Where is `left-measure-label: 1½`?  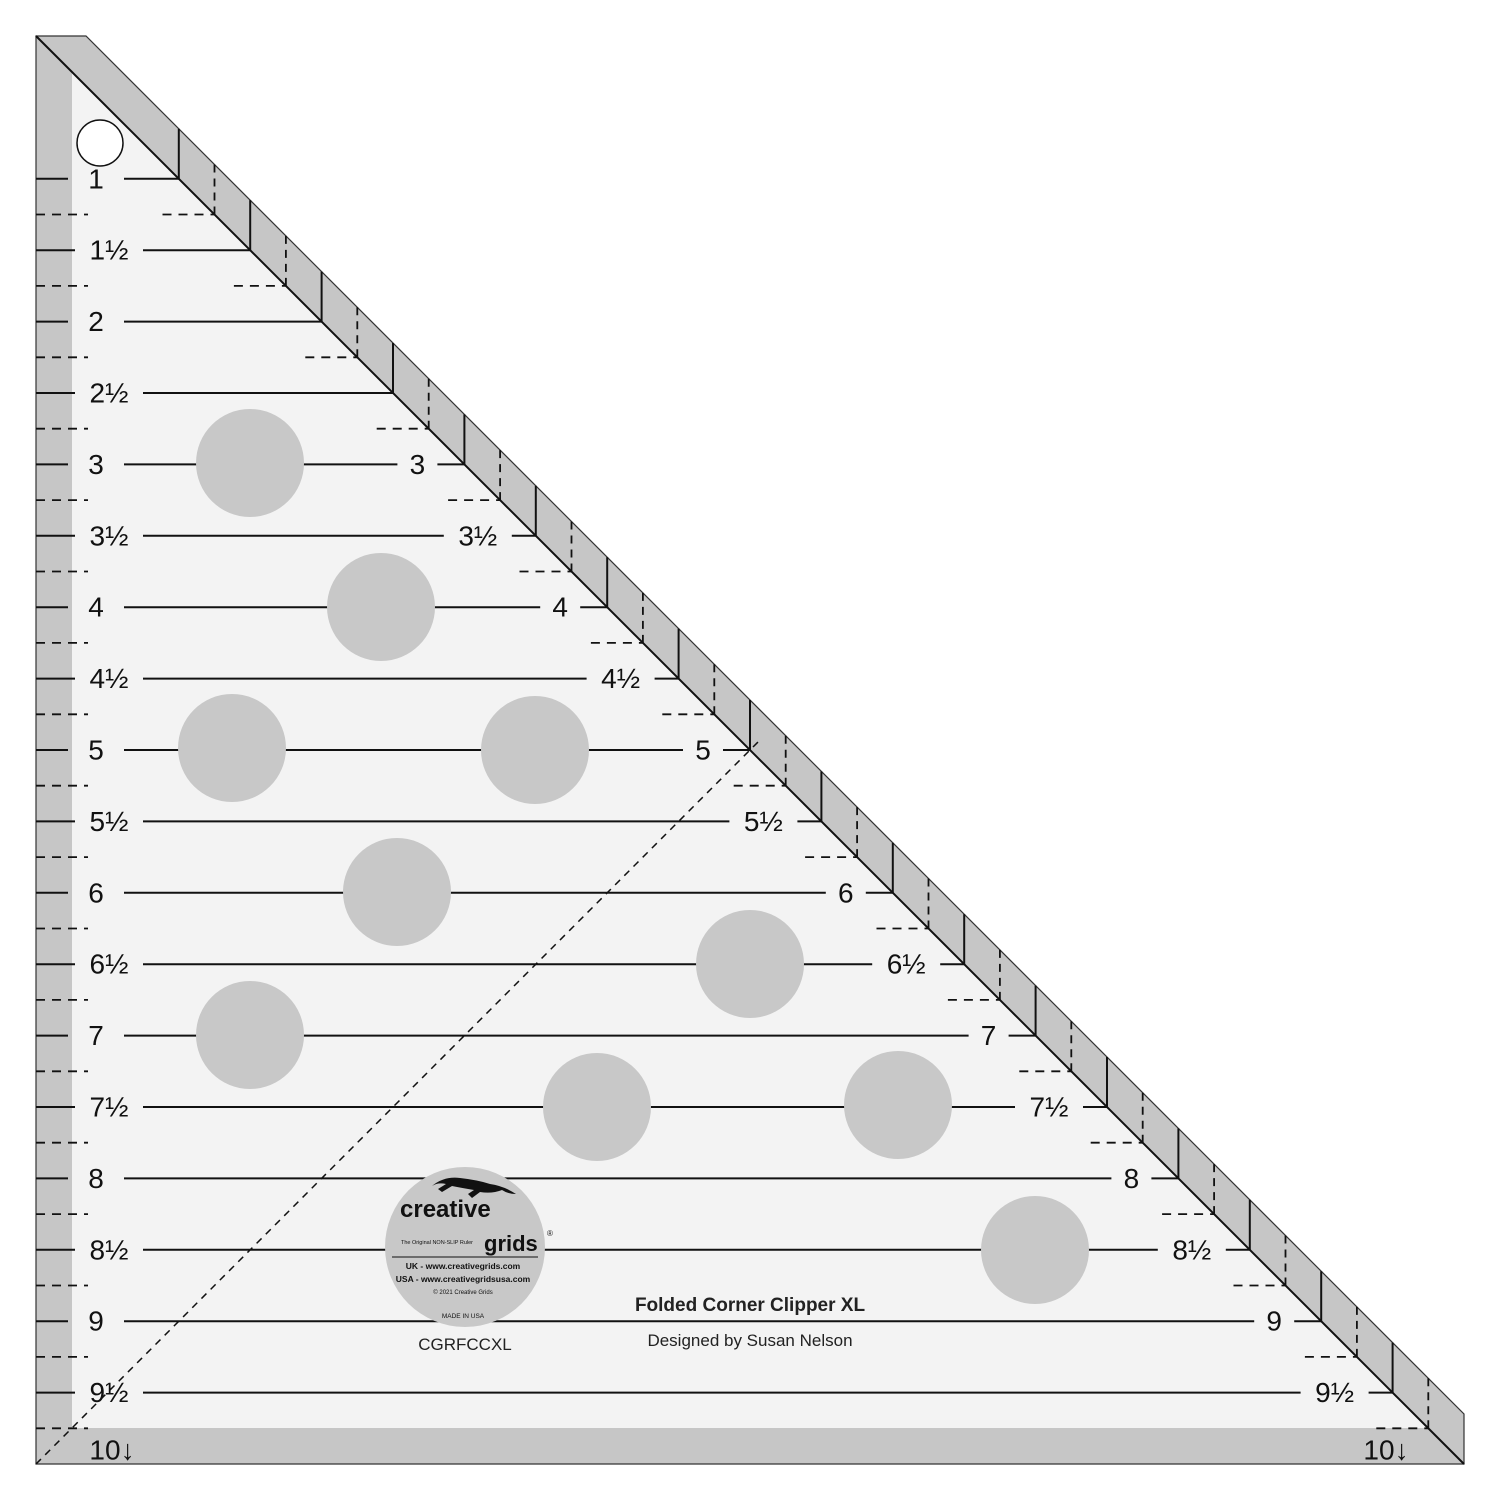 left-measure-label: 1½ is located at coordinates (109, 250).